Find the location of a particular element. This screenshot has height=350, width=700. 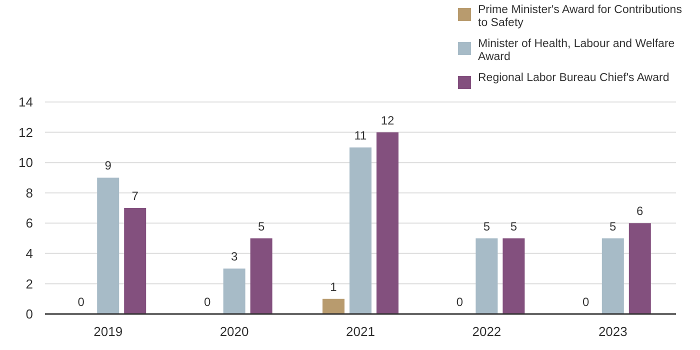

data-label: 9 is located at coordinates (108, 165).